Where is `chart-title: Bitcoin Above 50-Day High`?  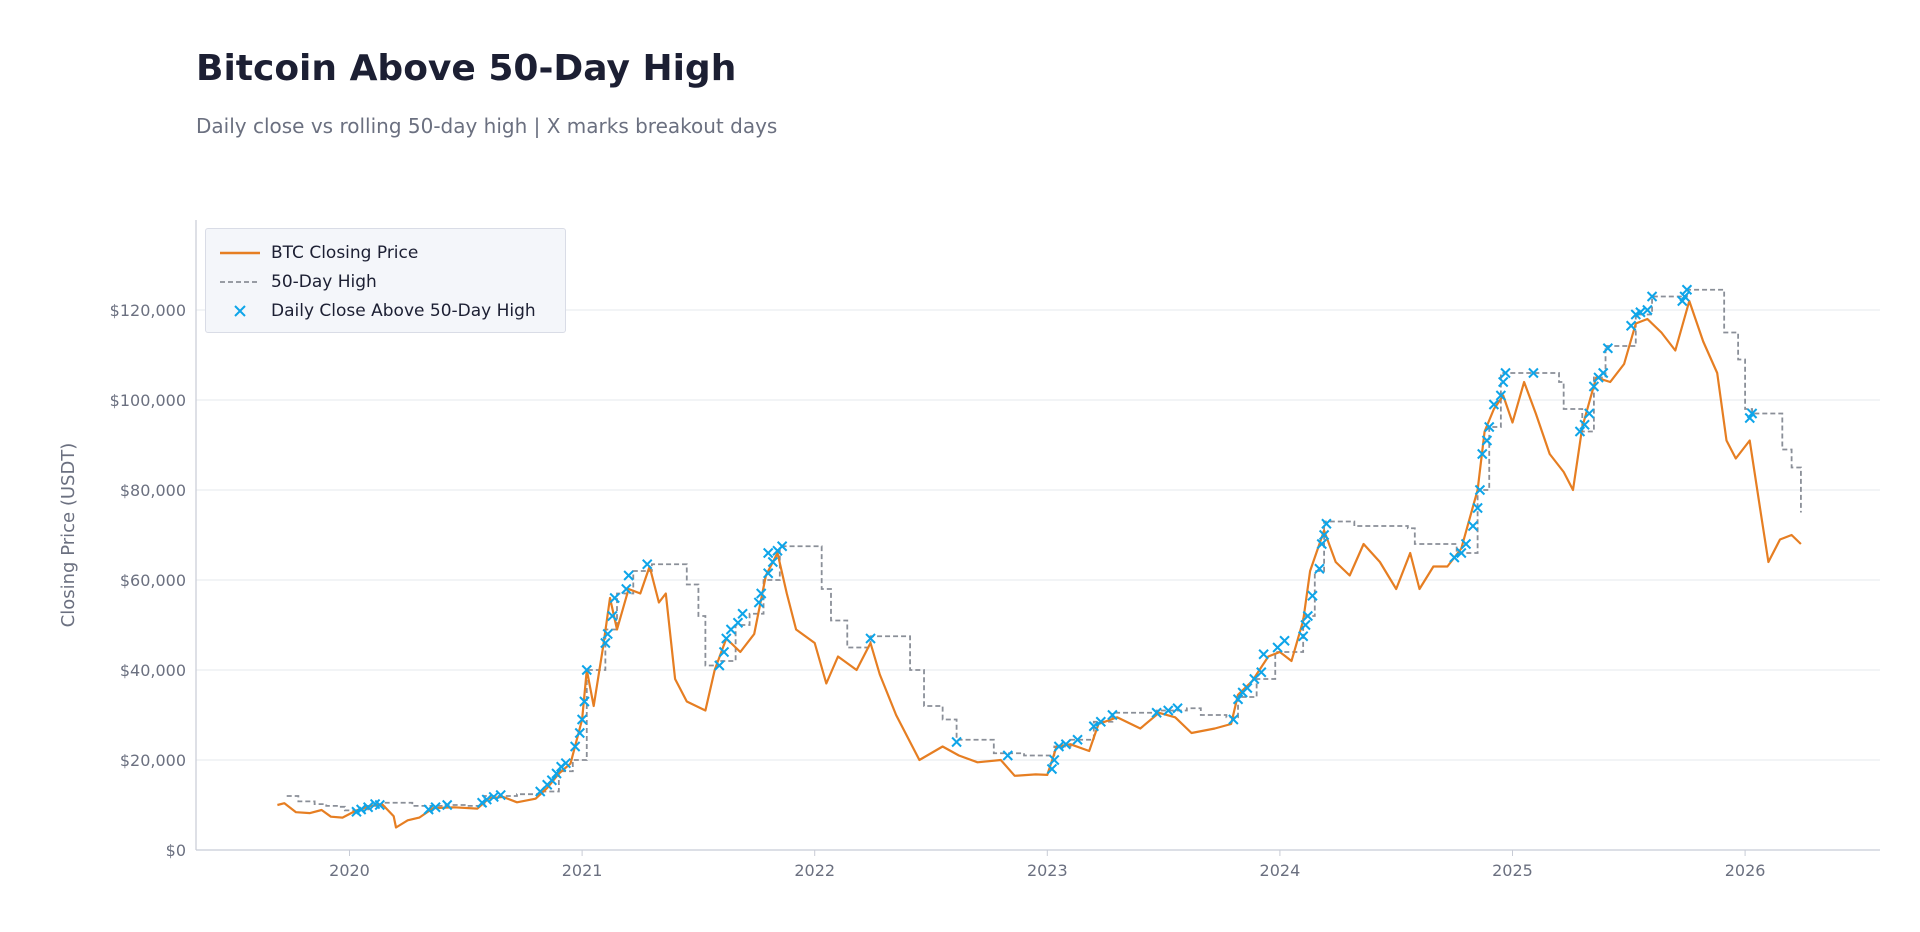
chart-title: Bitcoin Above 50-Day High is located at coordinates (466, 68).